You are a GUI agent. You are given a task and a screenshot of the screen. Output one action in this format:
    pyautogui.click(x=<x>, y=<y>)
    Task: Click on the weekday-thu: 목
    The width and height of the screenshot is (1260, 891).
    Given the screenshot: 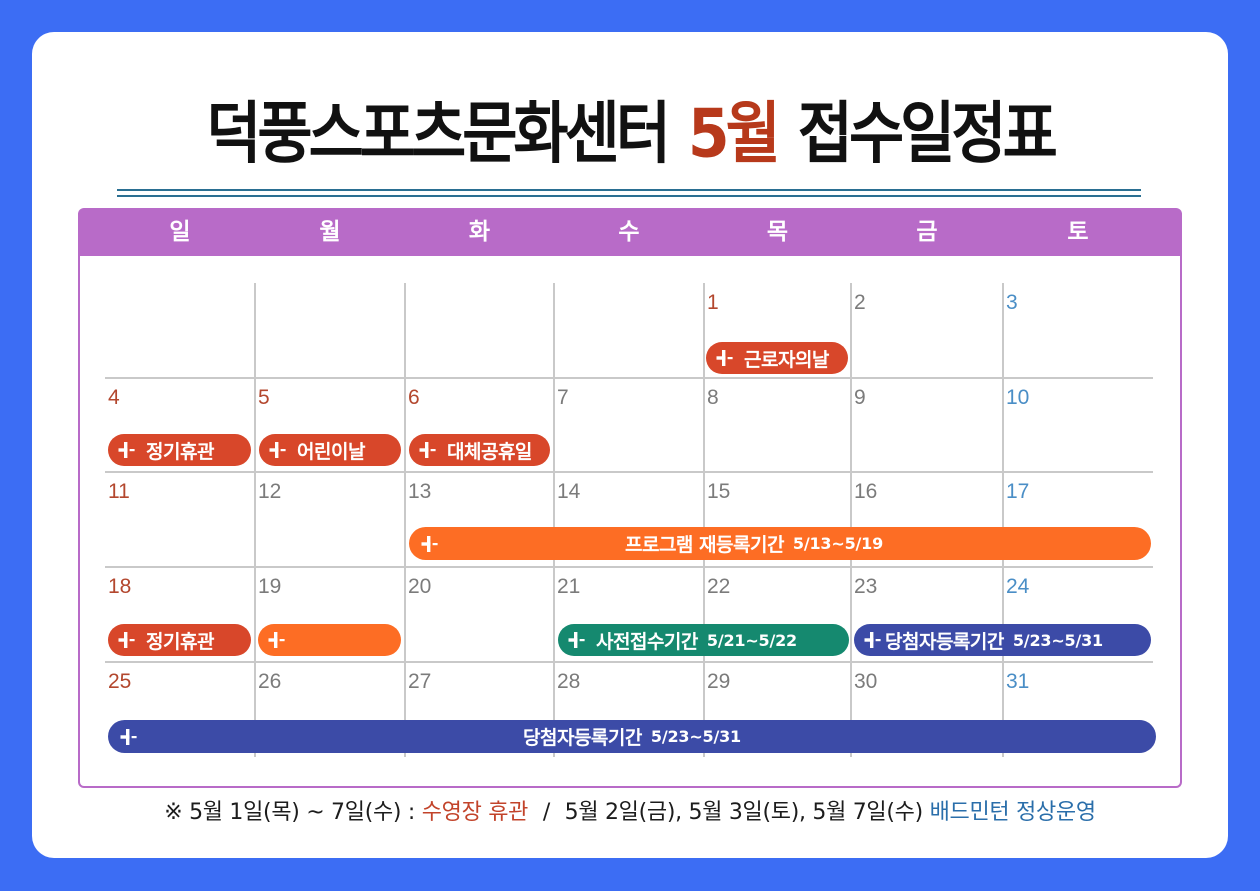 What is the action you would take?
    pyautogui.click(x=777, y=232)
    